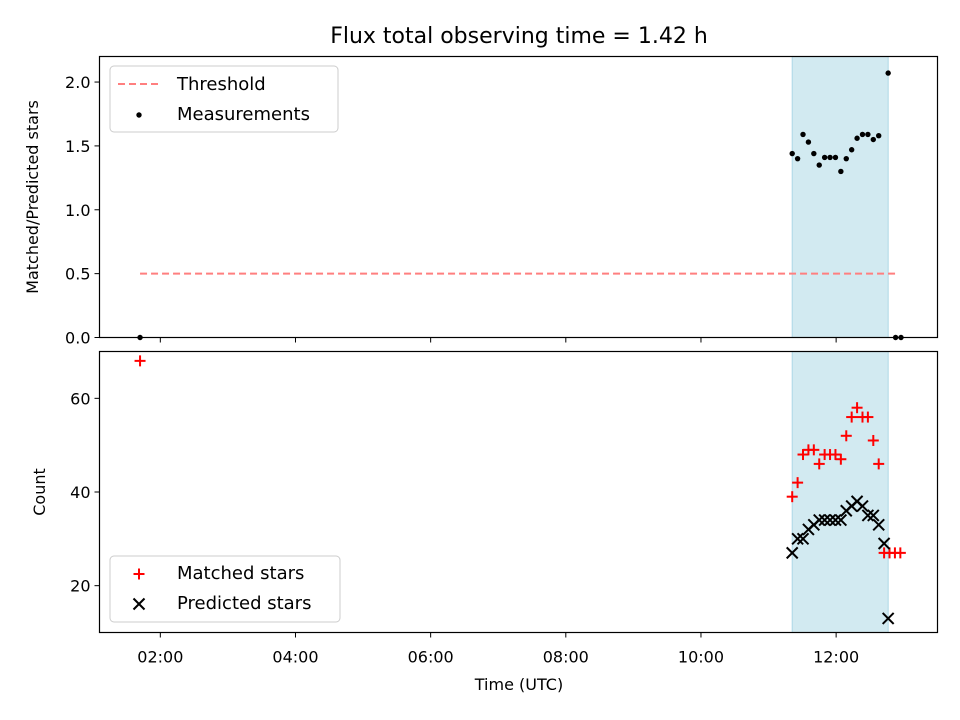  Describe the element at coordinates (160, 657) in the screenshot. I see `x-tick-label: 02:00` at that location.